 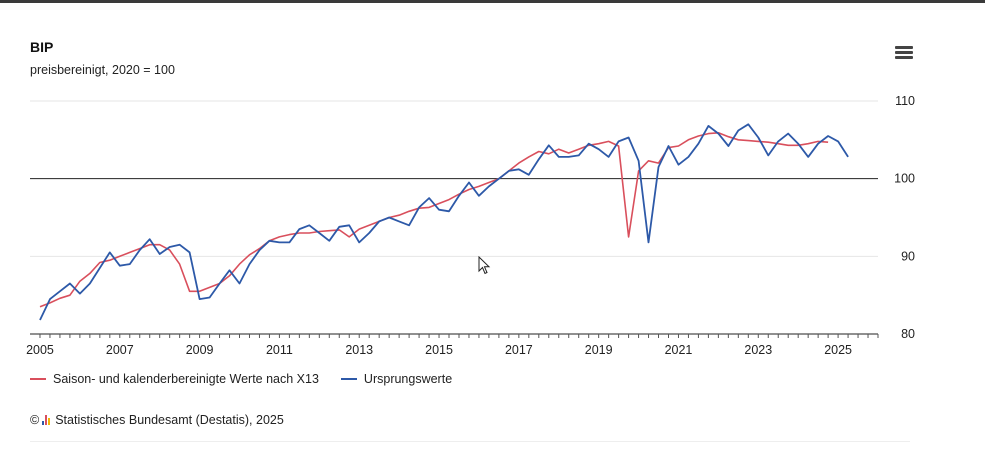 What do you see at coordinates (492, 1) in the screenshot?
I see `top-border` at bounding box center [492, 1].